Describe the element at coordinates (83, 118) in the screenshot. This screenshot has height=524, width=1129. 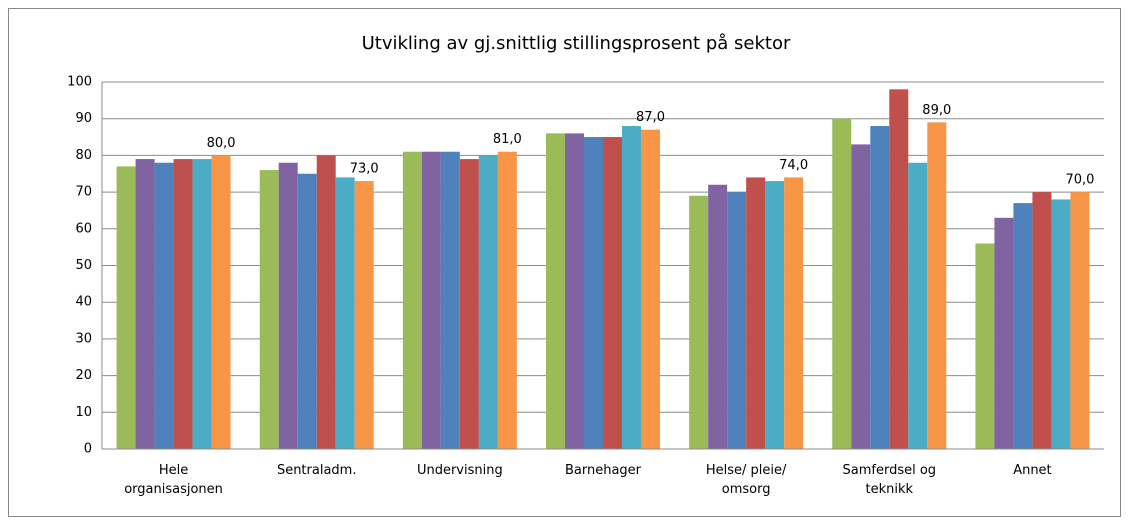
I see `y-tick-label: 90` at that location.